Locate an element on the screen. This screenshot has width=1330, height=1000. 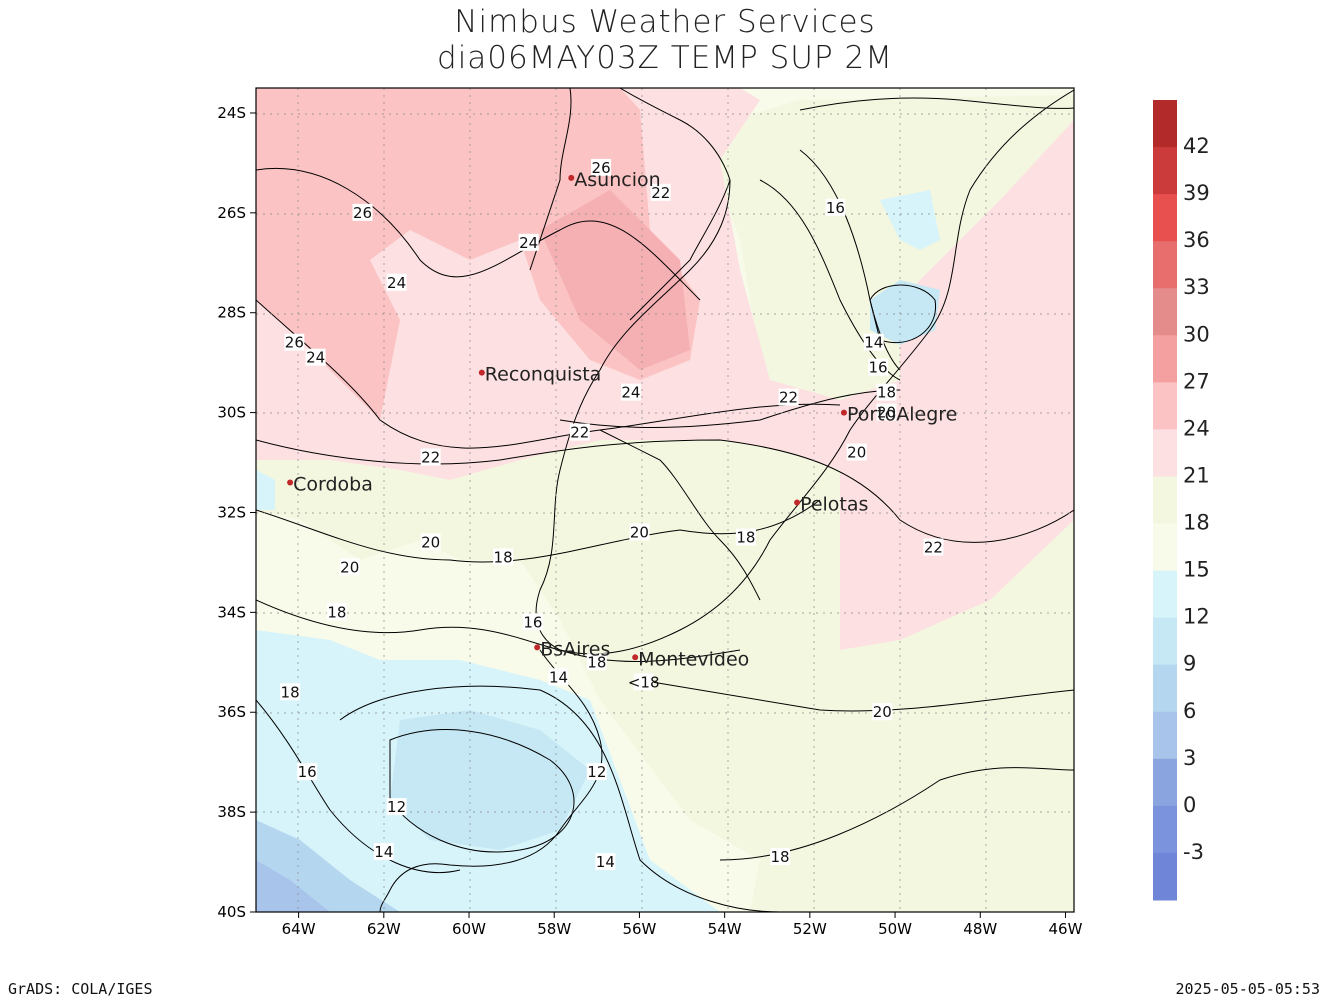
colorbar-label: 36 is located at coordinates (1196, 240).